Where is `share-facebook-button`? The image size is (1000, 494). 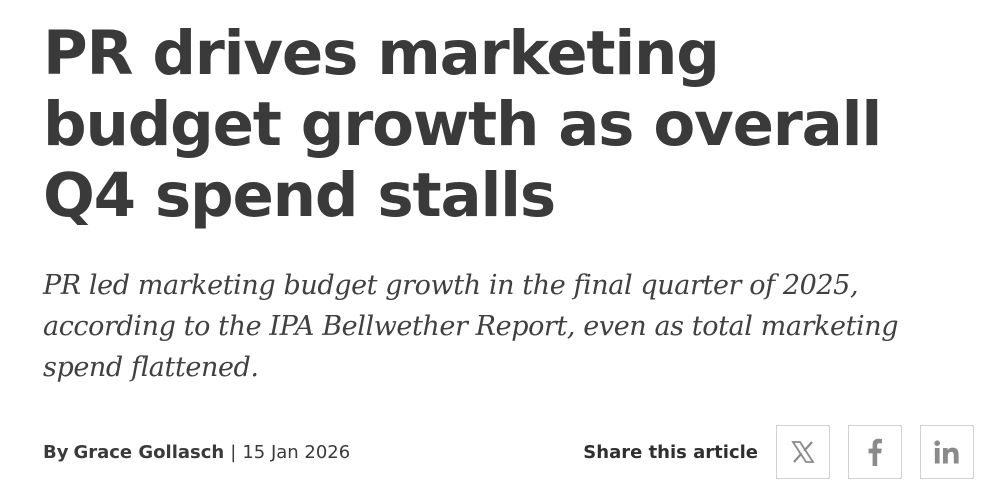
share-facebook-button is located at coordinates (875, 452).